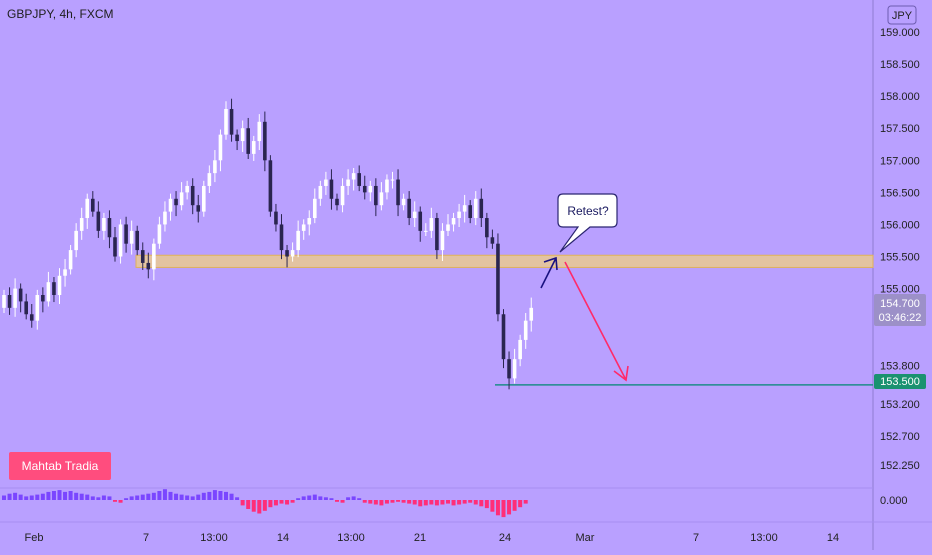 Image resolution: width=932 pixels, height=555 pixels. Describe the element at coordinates (504, 261) in the screenshot. I see `resistance-zone` at that location.